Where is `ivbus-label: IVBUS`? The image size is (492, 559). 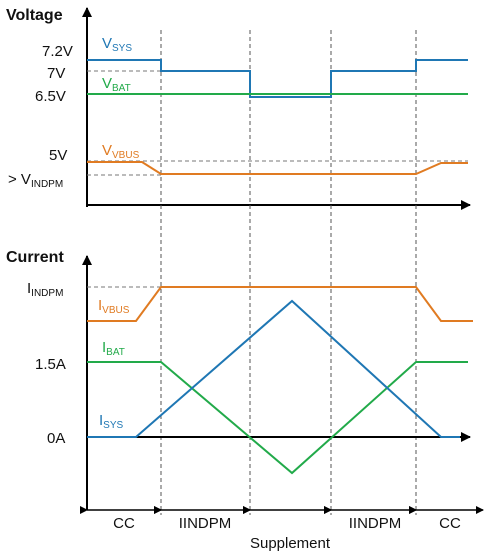
ivbus-label: IVBUS is located at coordinates (114, 306).